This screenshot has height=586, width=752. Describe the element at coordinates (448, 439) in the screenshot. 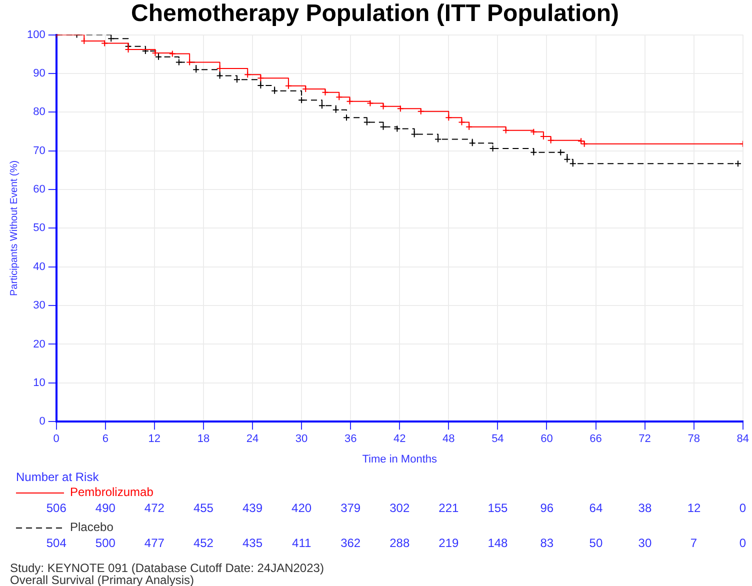

I see `x-tick-label: 48` at that location.